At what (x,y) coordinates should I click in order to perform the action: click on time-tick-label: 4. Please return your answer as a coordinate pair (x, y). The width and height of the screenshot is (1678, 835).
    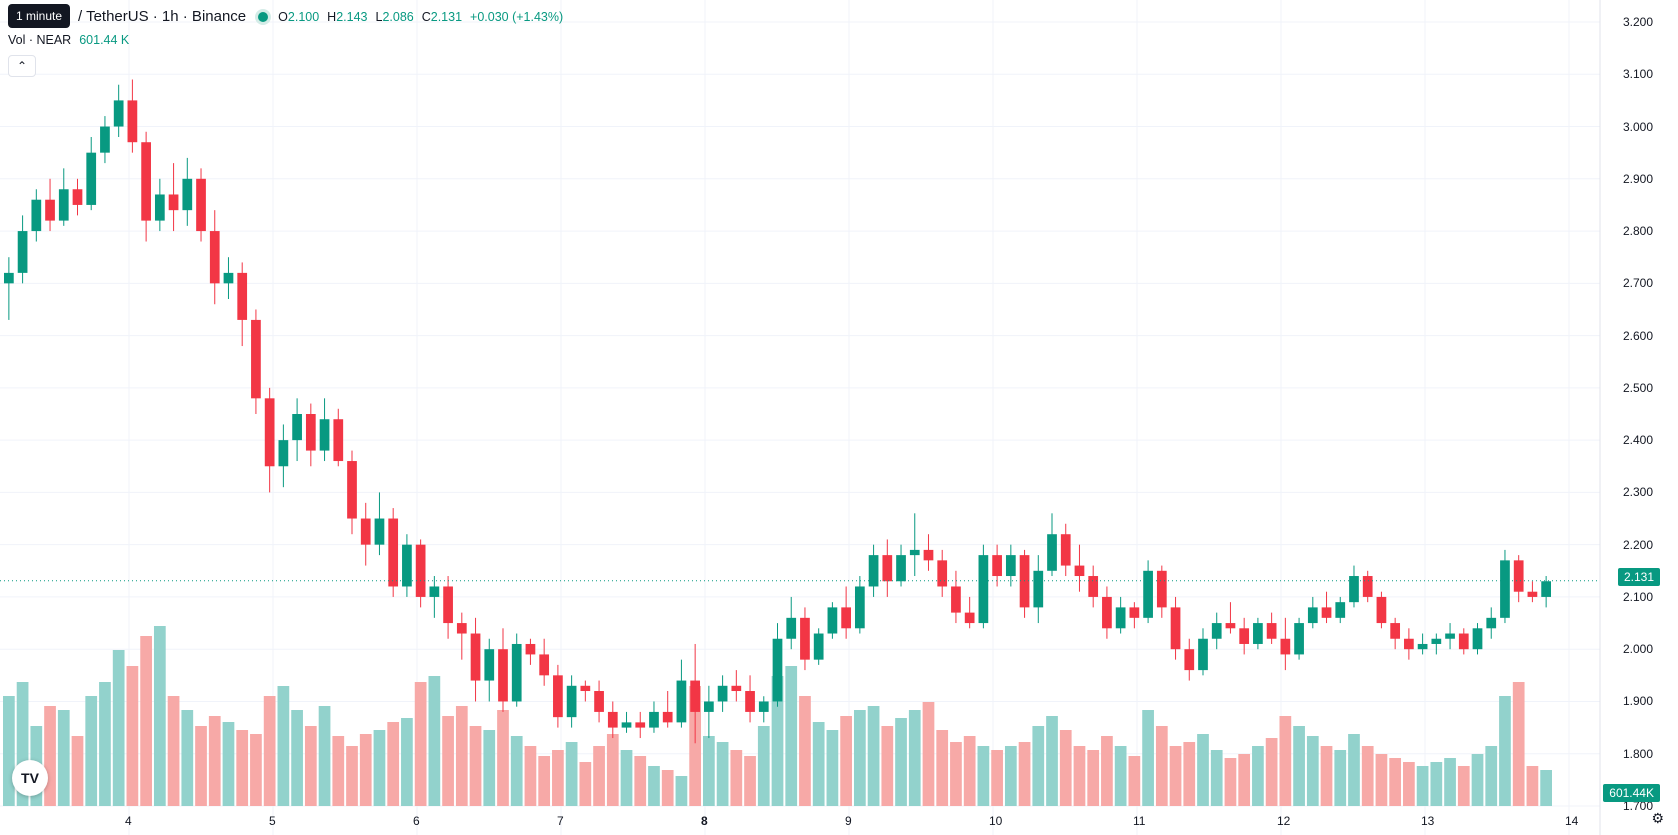
    Looking at the image, I should click on (128, 821).